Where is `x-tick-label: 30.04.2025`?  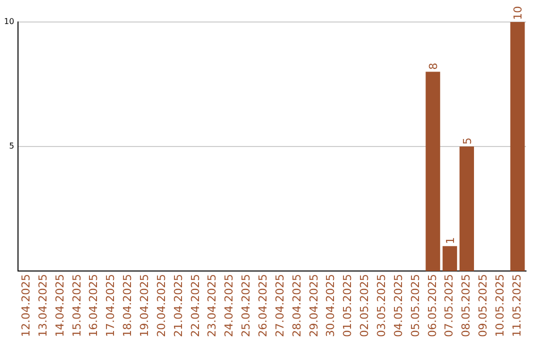
x-tick-label: 30.04.2025 is located at coordinates (331, 306).